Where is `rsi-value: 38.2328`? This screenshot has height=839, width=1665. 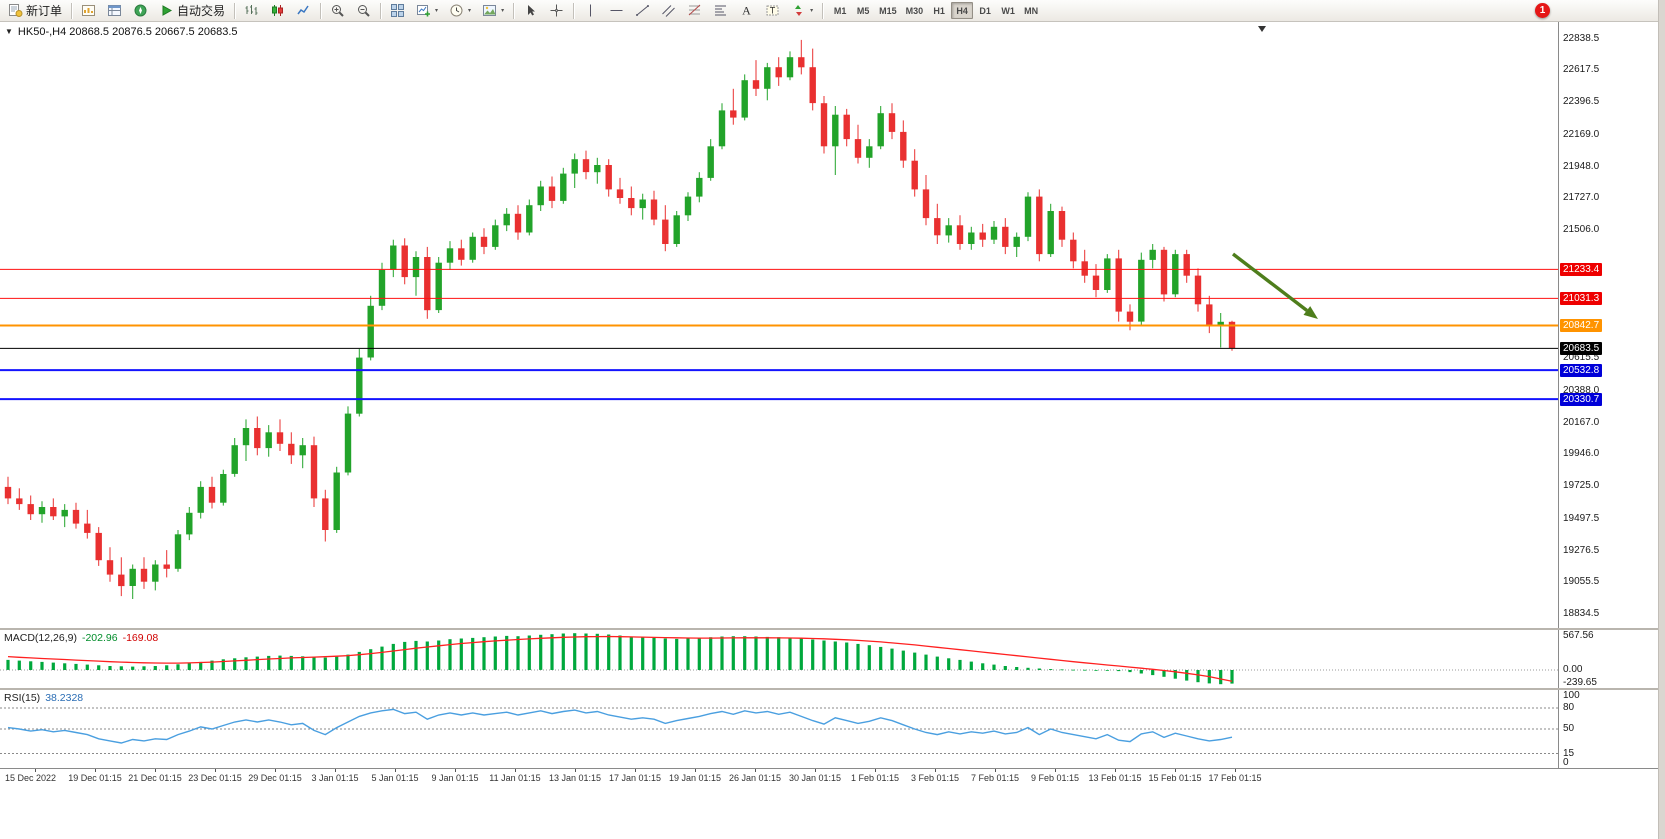 rsi-value: 38.2328 is located at coordinates (64, 698).